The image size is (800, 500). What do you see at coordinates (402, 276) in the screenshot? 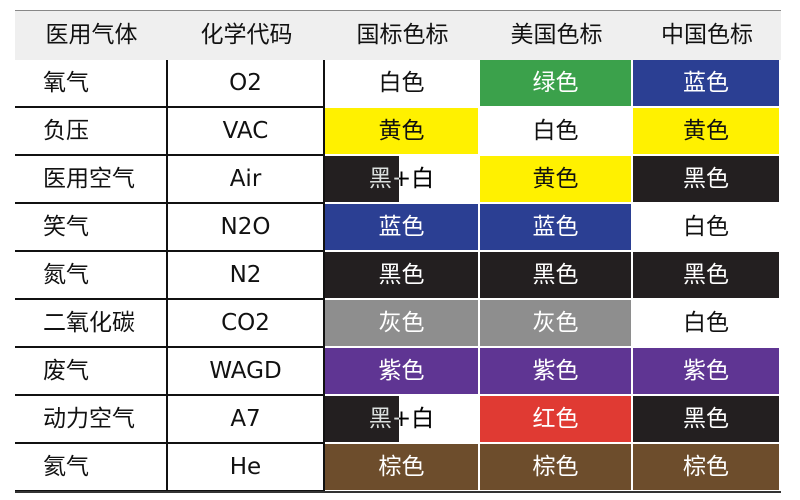
I see `gb-color-cell: 黑色` at bounding box center [402, 276].